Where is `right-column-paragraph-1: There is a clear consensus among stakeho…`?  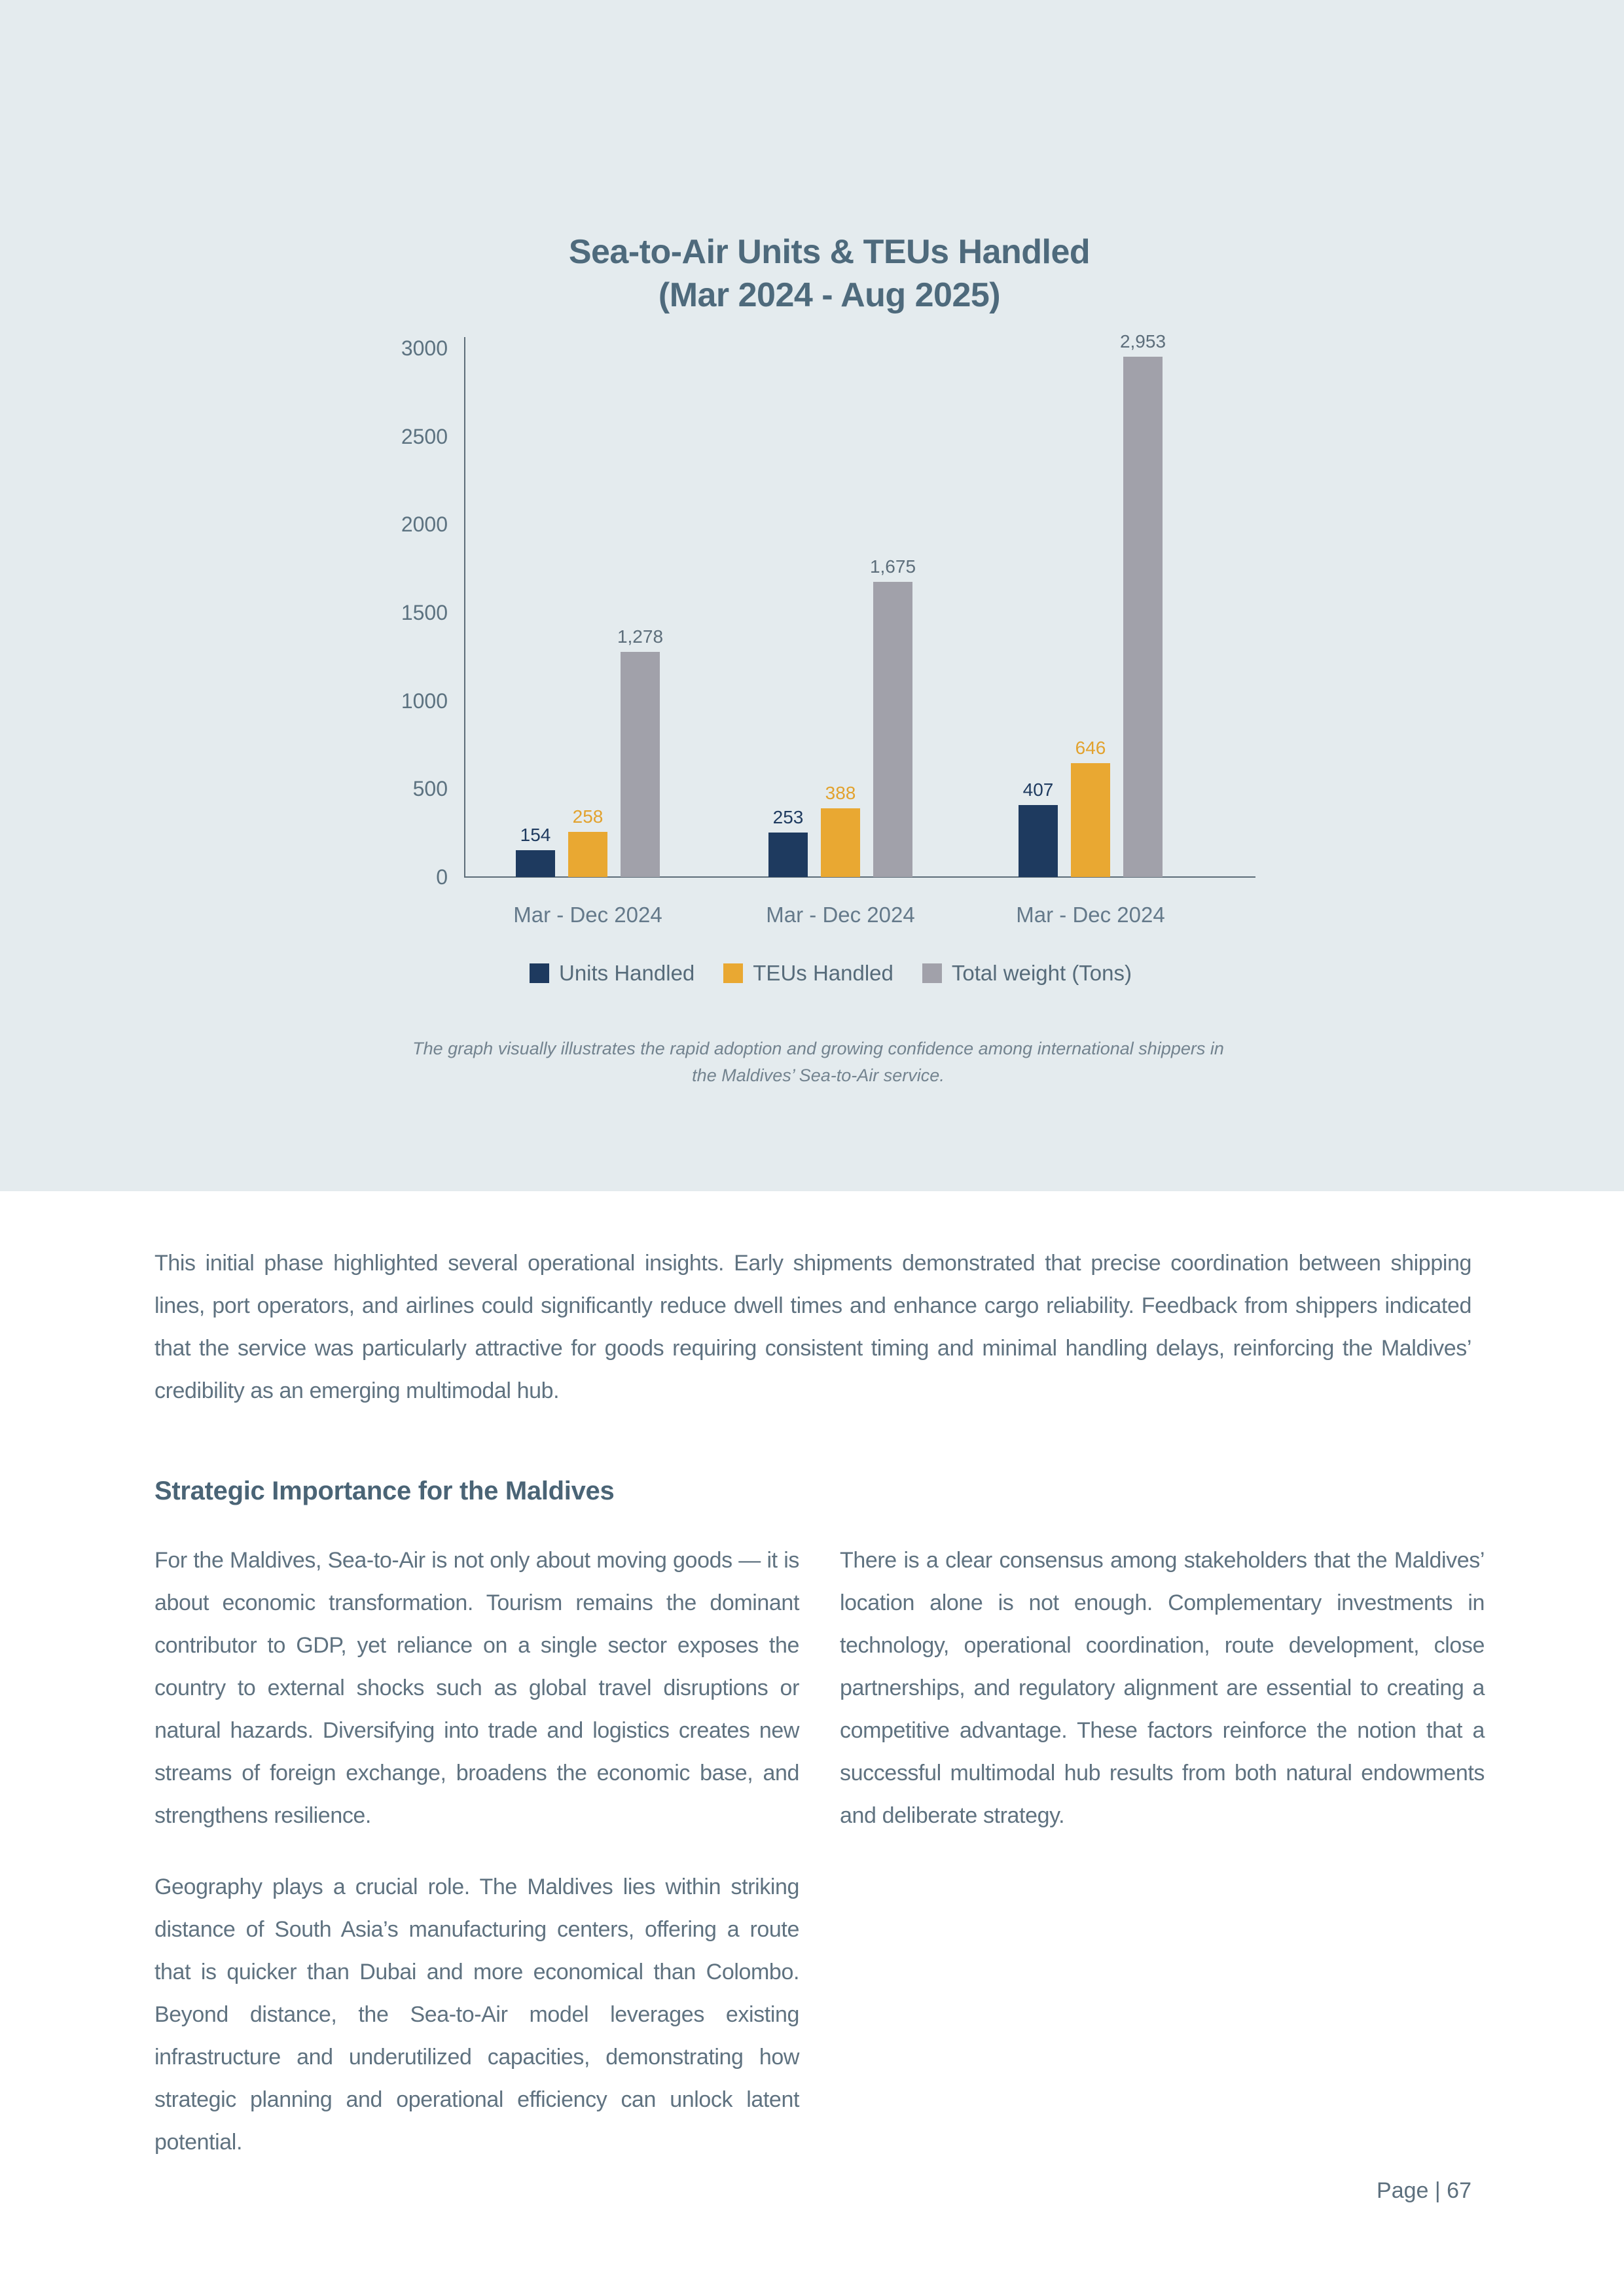 right-column-paragraph-1: There is a clear consensus among stakeho… is located at coordinates (1162, 1688).